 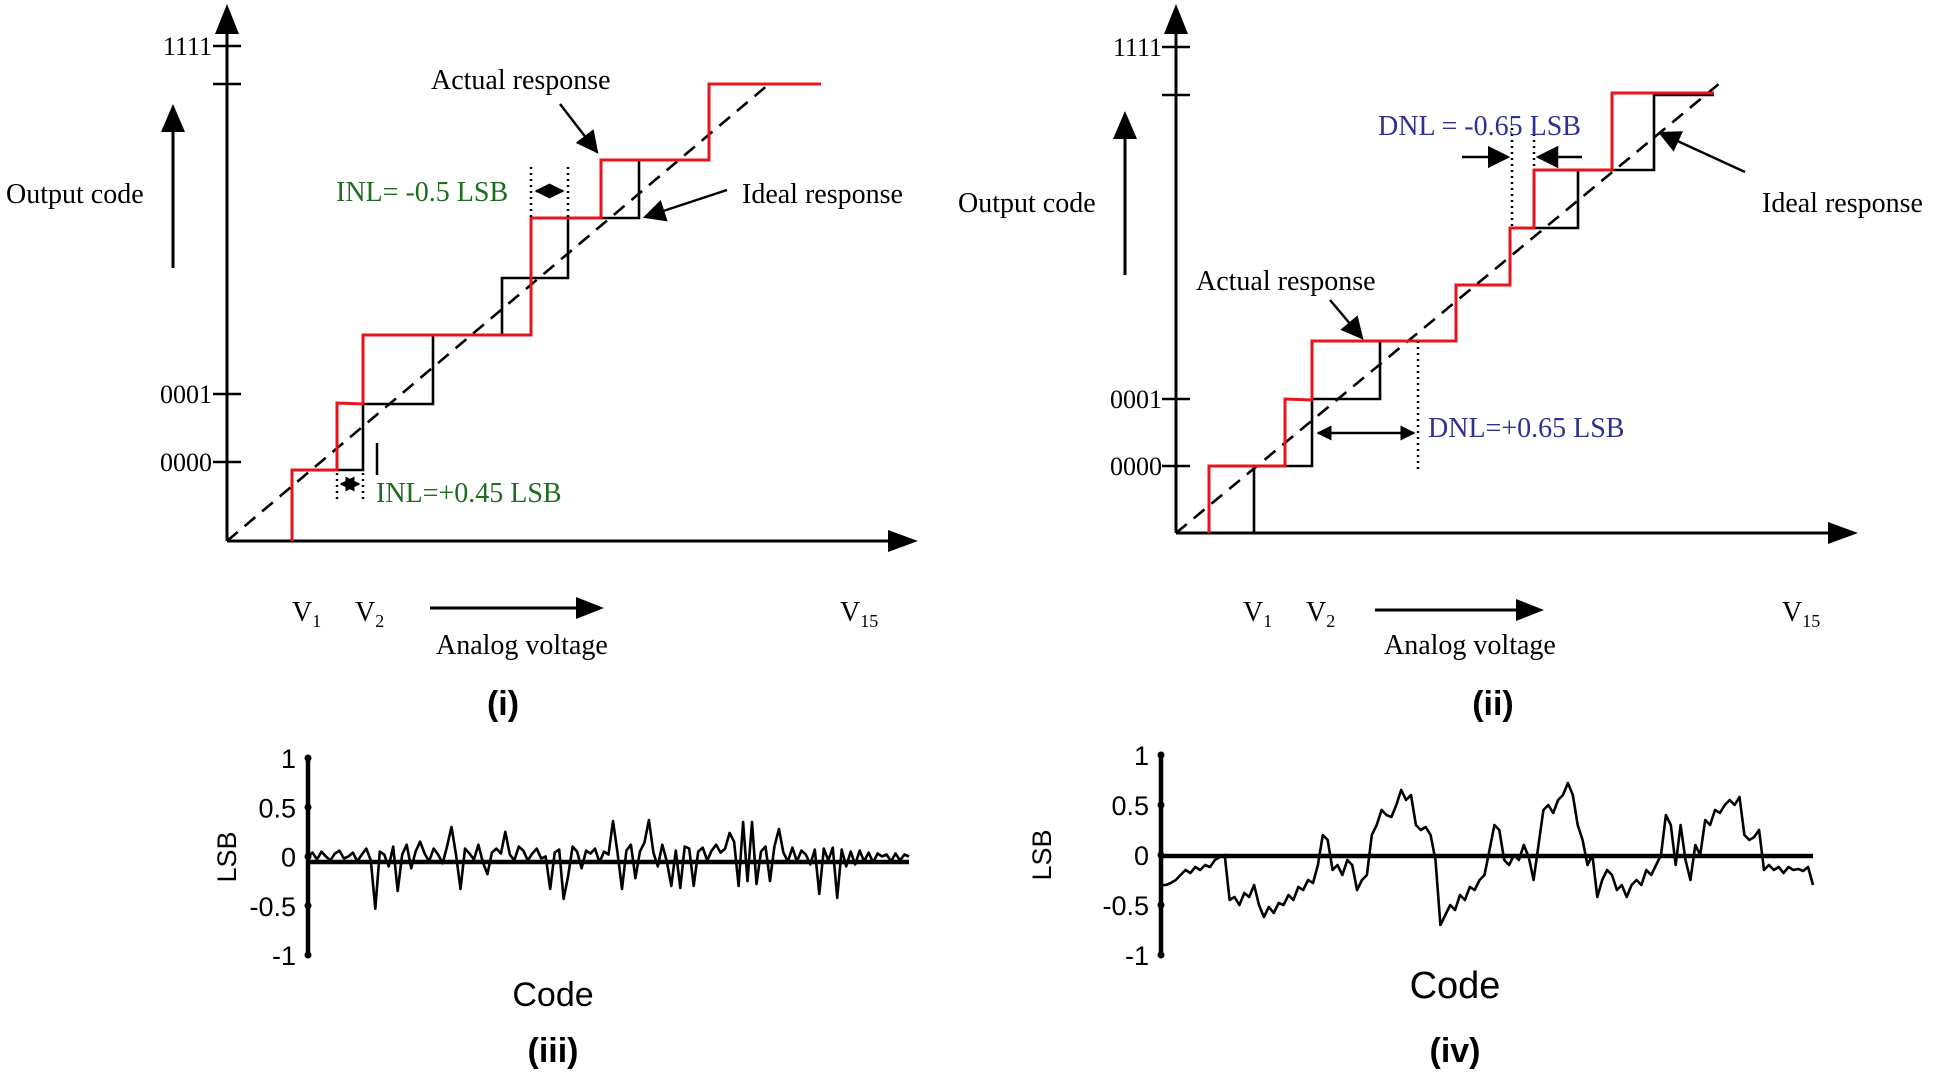 I want to click on panel-i-ylabel-arrow-icon, so click(x=173, y=118).